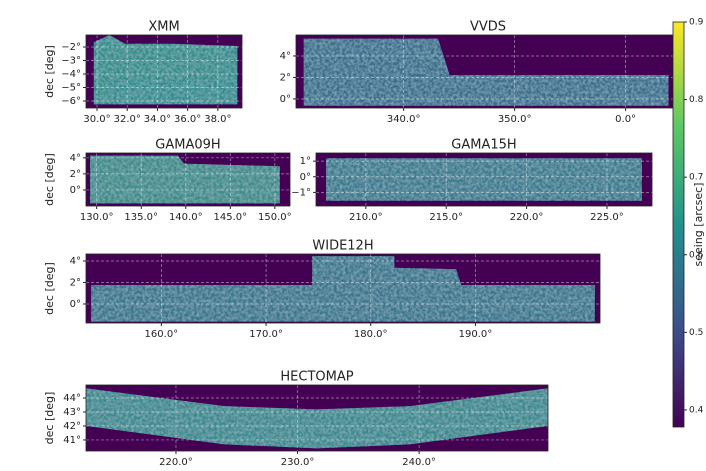 The image size is (706, 471). What do you see at coordinates (696, 178) in the screenshot?
I see `colorbar-tick-label: 0.7` at bounding box center [696, 178].